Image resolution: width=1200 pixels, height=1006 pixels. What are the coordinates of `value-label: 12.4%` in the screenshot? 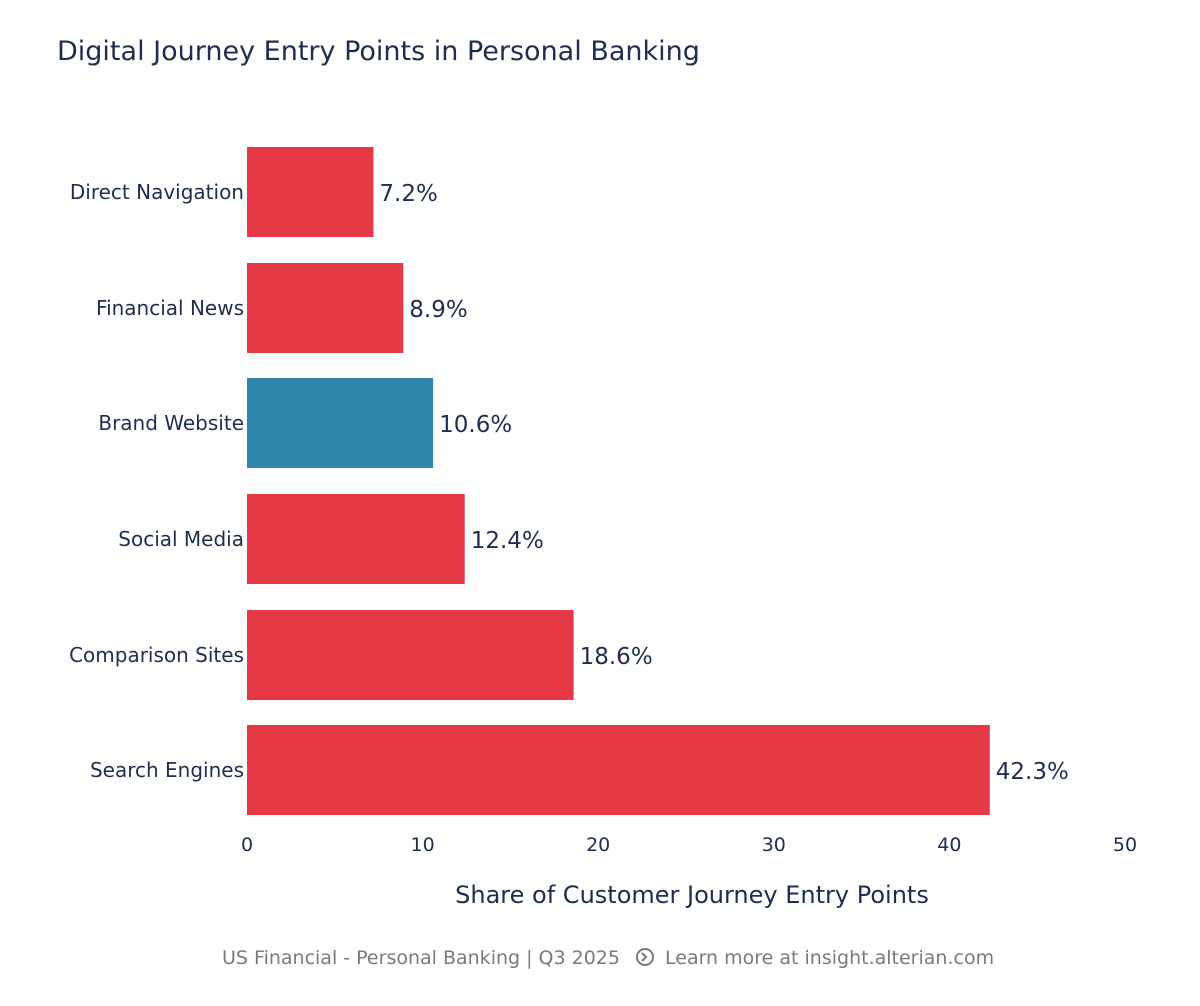 It's located at (507, 541).